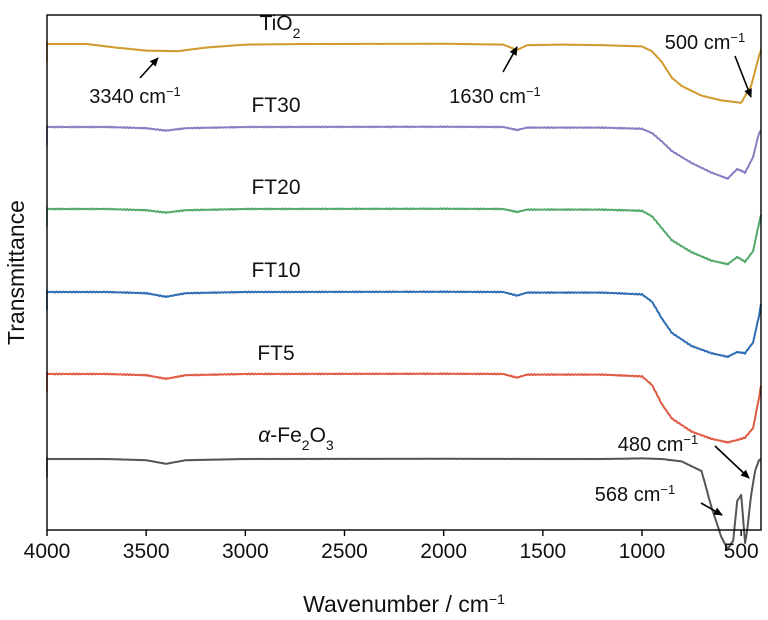 This screenshot has height=620, width=768. Describe the element at coordinates (47, 551) in the screenshot. I see `x-tick-label-0: 4000` at that location.